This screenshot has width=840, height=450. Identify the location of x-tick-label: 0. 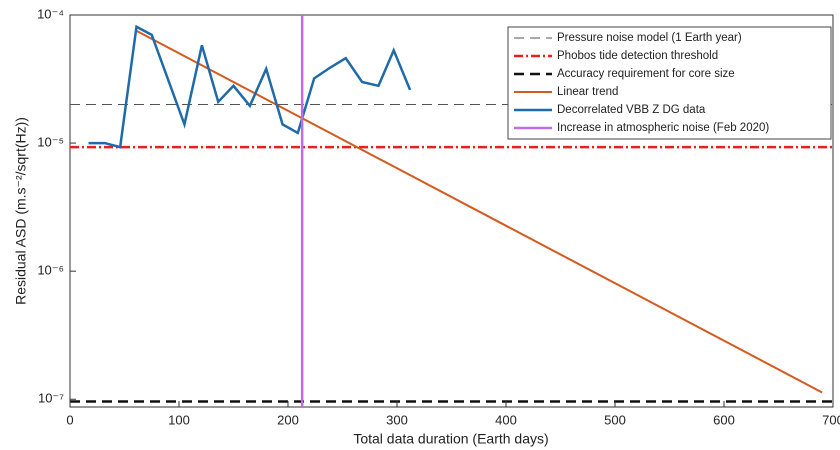
(69, 419).